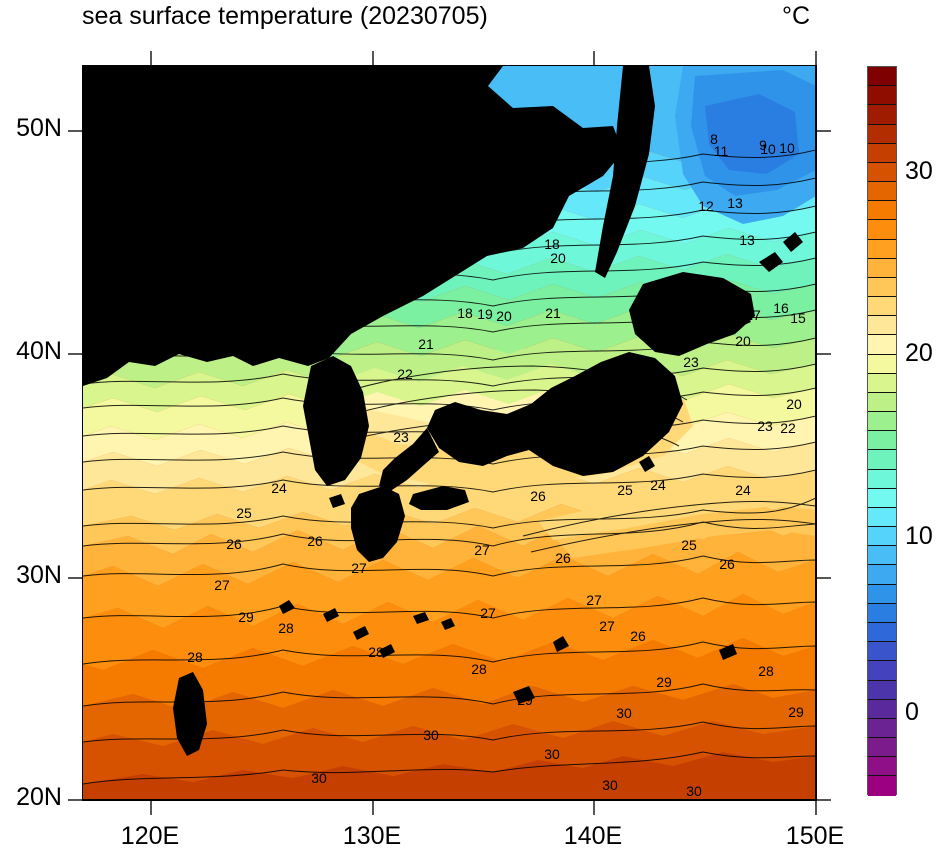 The height and width of the screenshot is (858, 941). What do you see at coordinates (763, 145) in the screenshot?
I see `contour-label: 9` at bounding box center [763, 145].